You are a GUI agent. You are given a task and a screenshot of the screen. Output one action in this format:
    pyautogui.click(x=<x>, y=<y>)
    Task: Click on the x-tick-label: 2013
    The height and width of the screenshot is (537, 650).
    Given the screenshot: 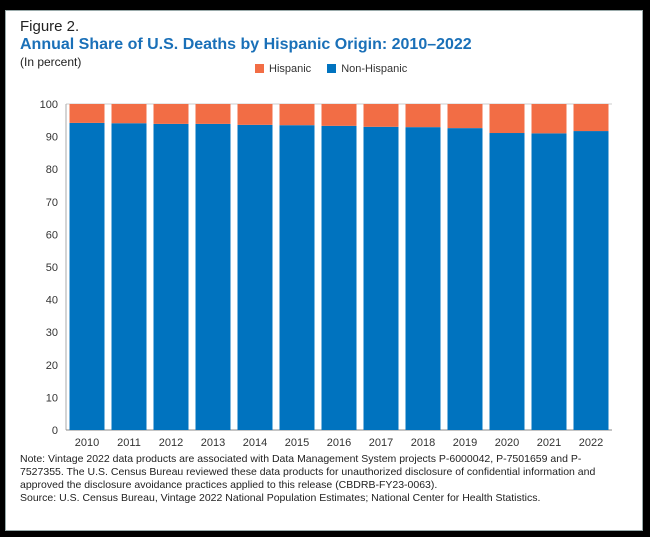 What is the action you would take?
    pyautogui.click(x=213, y=443)
    